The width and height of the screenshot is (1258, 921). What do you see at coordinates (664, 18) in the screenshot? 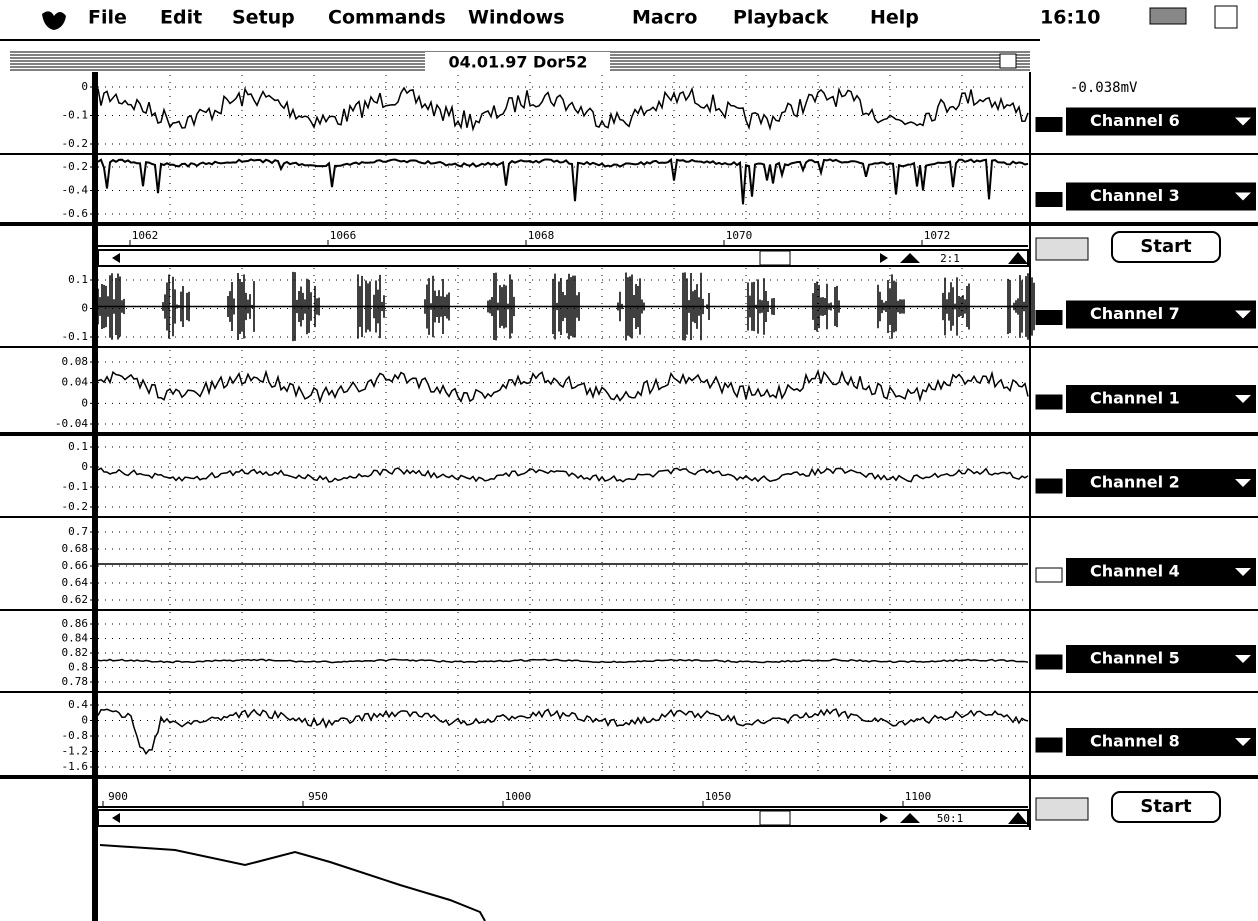
I see `menu-item: Macro` at bounding box center [664, 18].